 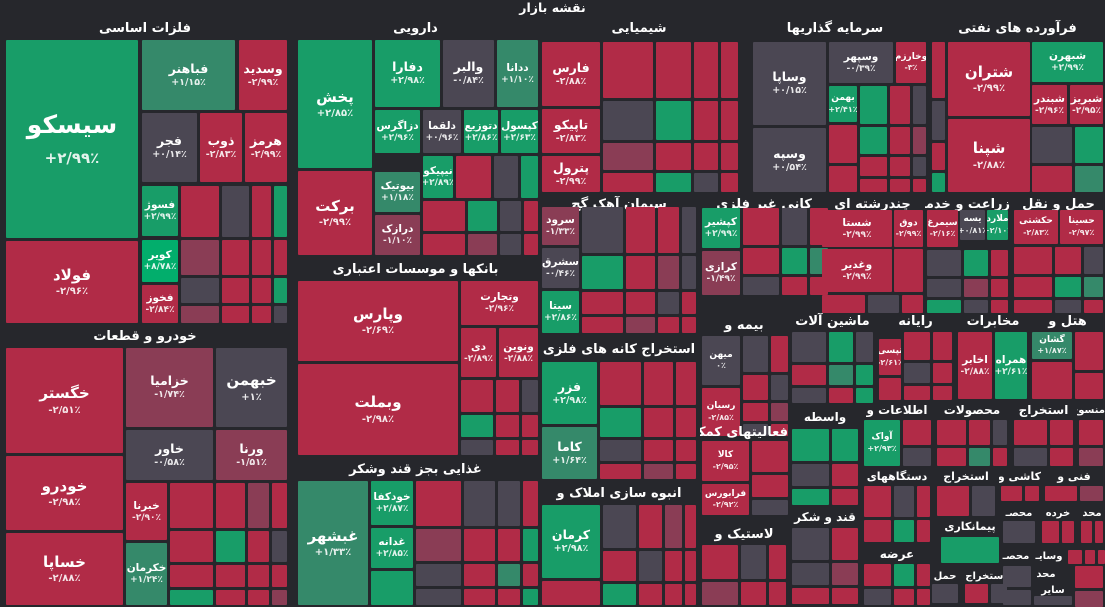 I want to click on ticker-tile: ذوب -۲/۸۳٪, so click(x=221, y=147).